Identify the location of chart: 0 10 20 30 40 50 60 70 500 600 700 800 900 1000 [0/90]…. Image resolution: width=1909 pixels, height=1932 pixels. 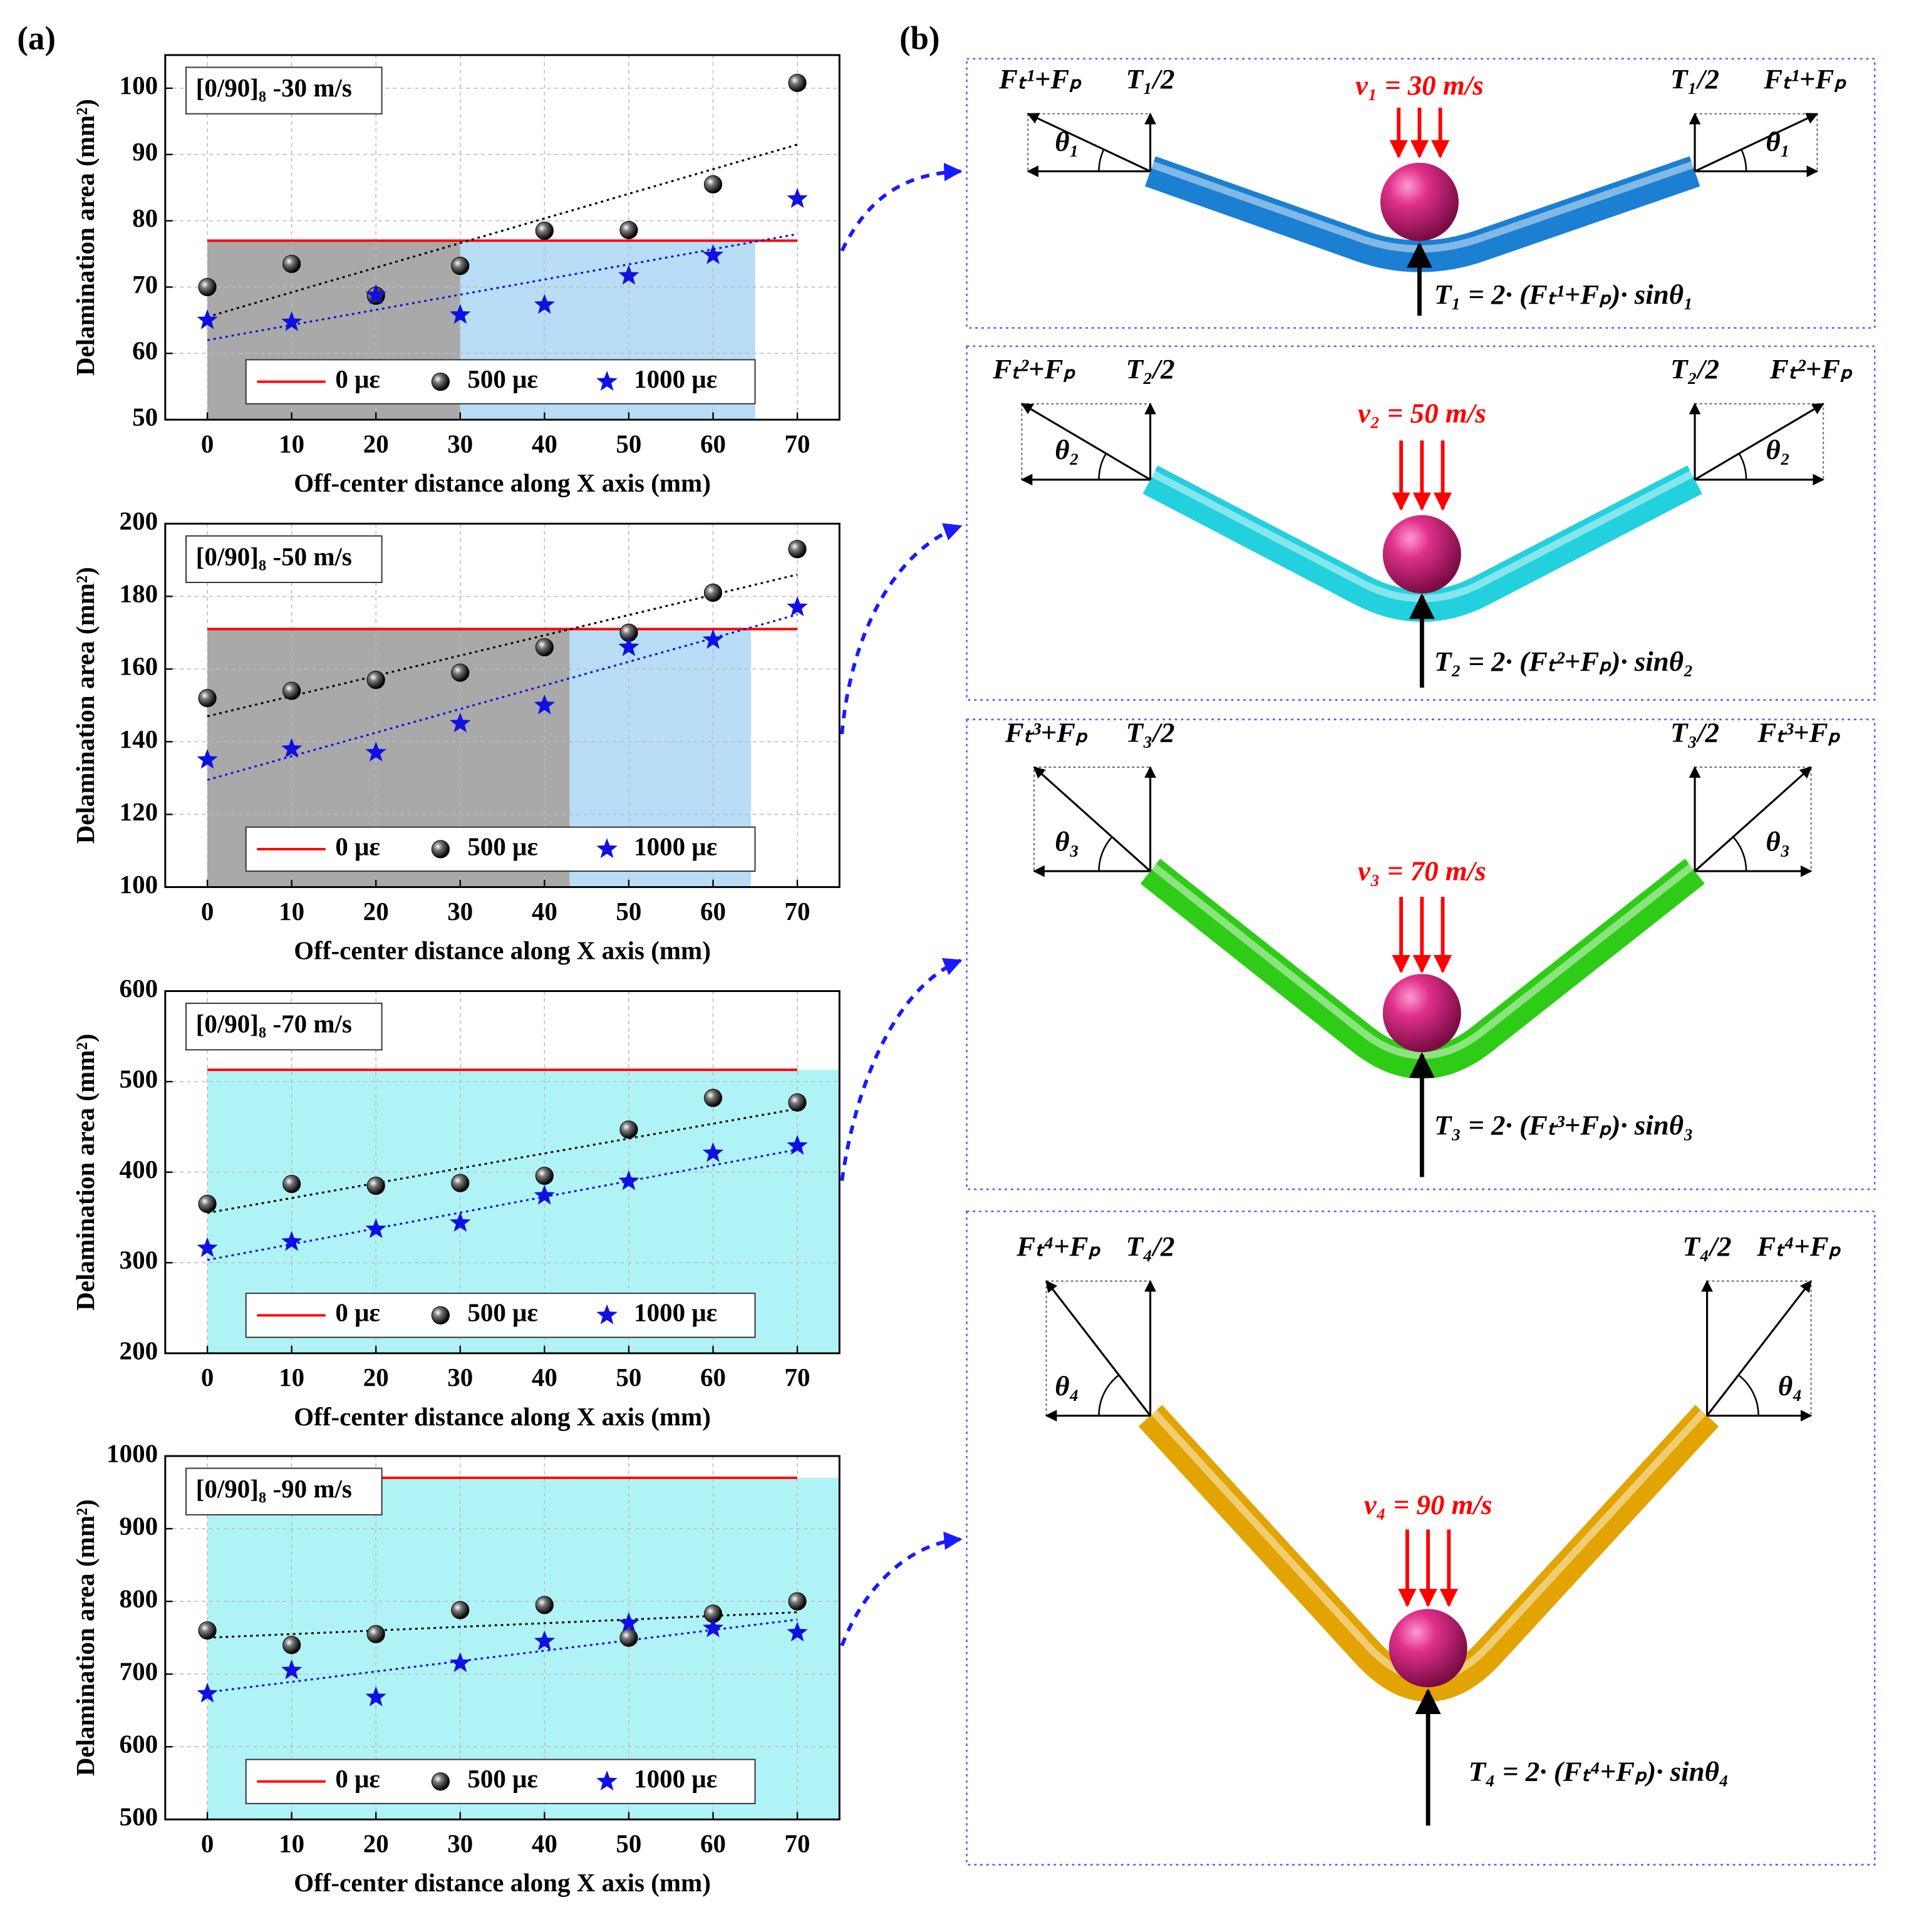
(456, 1668).